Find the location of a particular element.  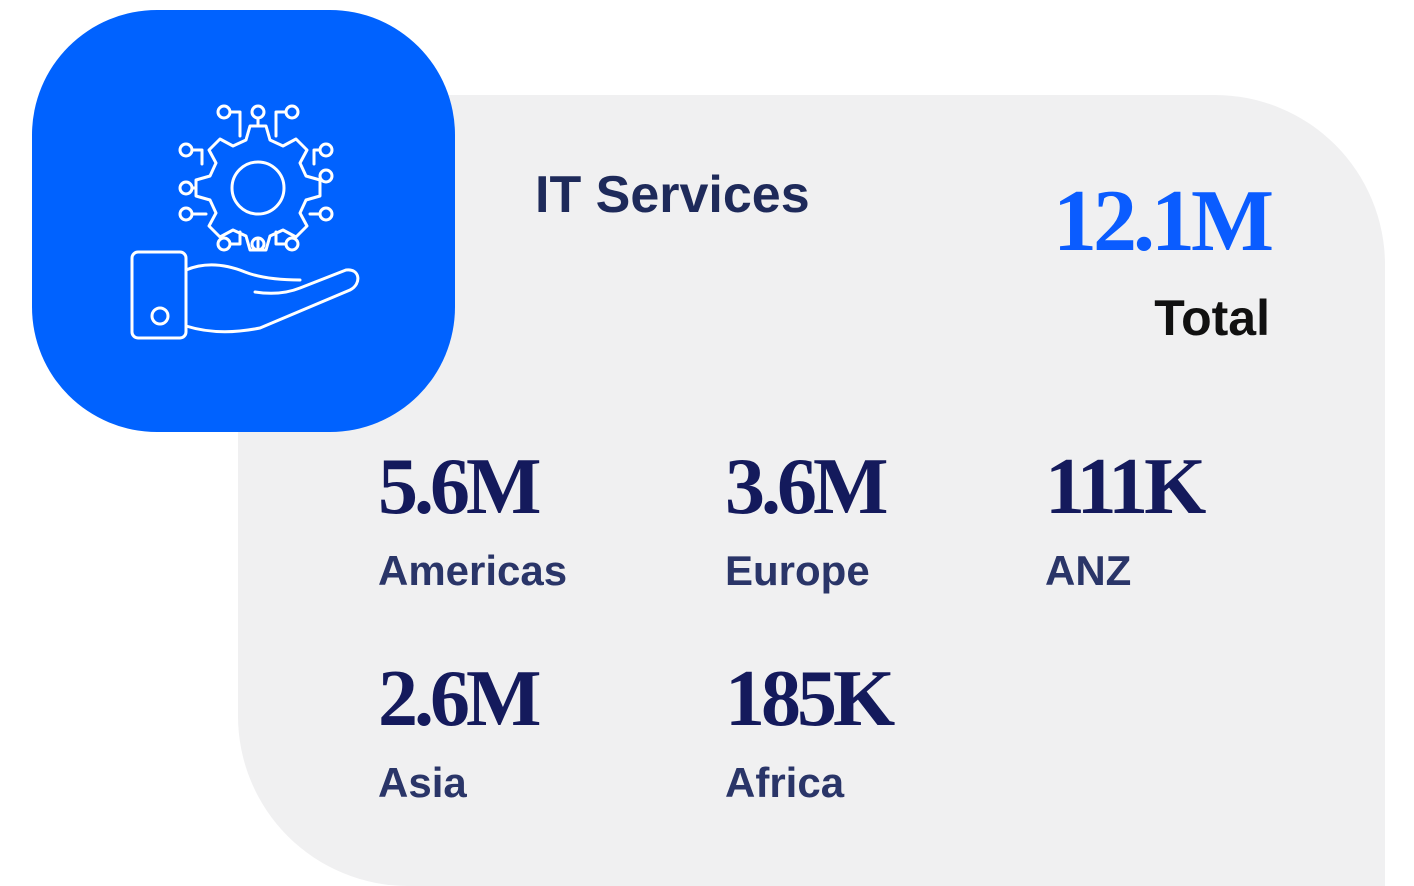

card-title: IT Services is located at coordinates (672, 195).